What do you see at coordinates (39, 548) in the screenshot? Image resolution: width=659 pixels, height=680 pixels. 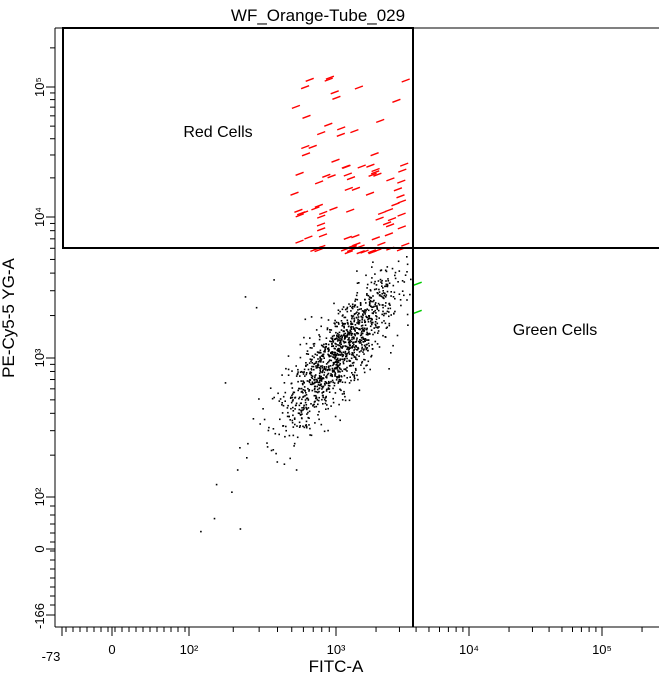 I see `y-tick-label-0: 0` at bounding box center [39, 548].